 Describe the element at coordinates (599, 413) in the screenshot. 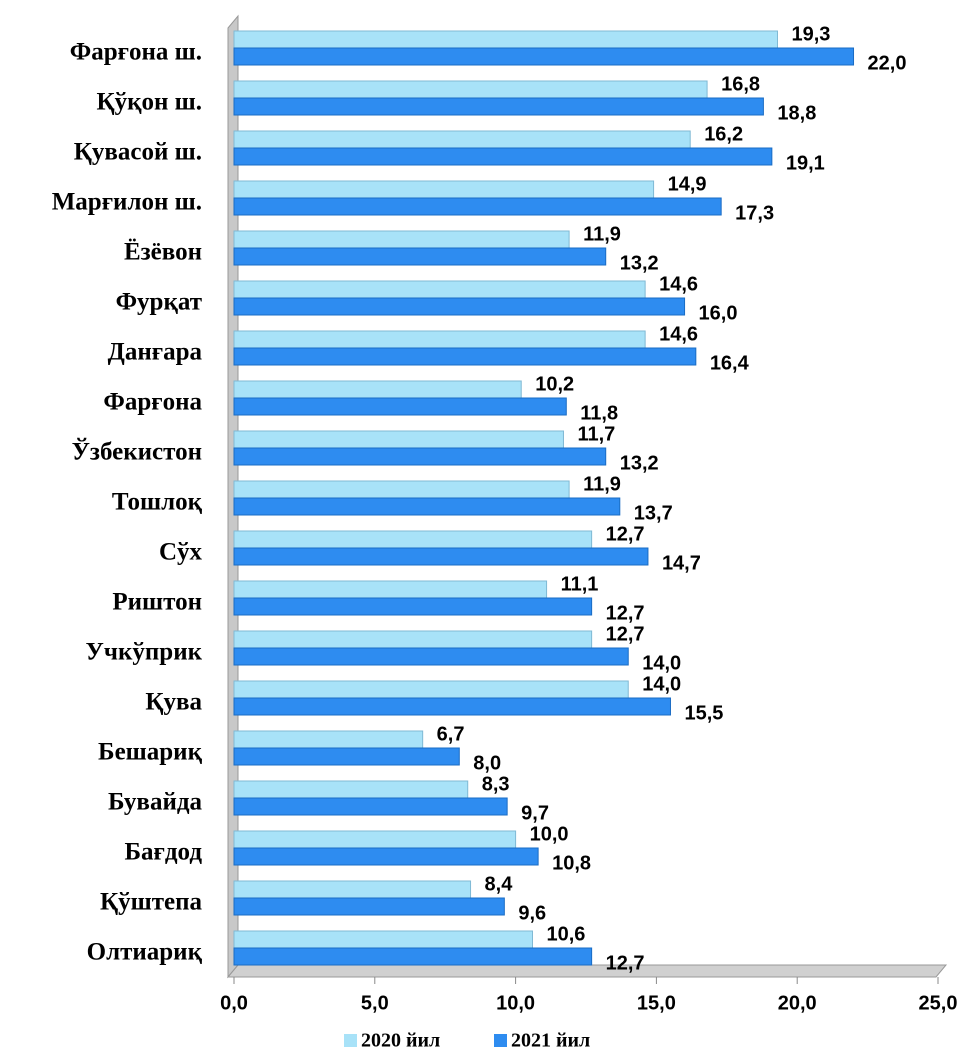

I see `data-label: 11,8` at that location.